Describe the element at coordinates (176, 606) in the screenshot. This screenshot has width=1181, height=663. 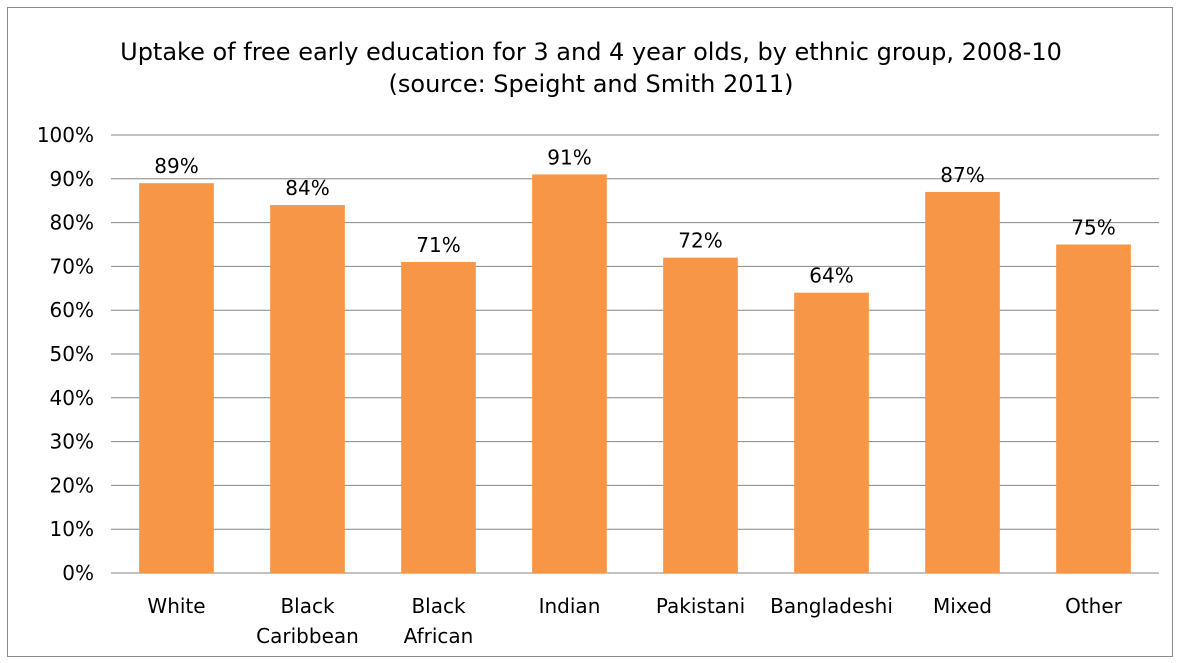
I see `category-label: White` at that location.